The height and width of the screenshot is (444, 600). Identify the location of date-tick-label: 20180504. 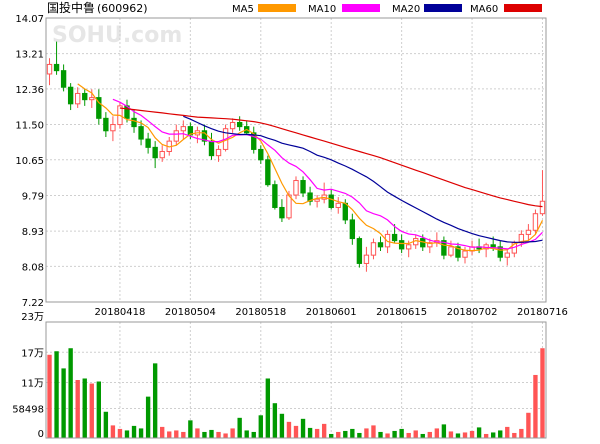
(190, 312).